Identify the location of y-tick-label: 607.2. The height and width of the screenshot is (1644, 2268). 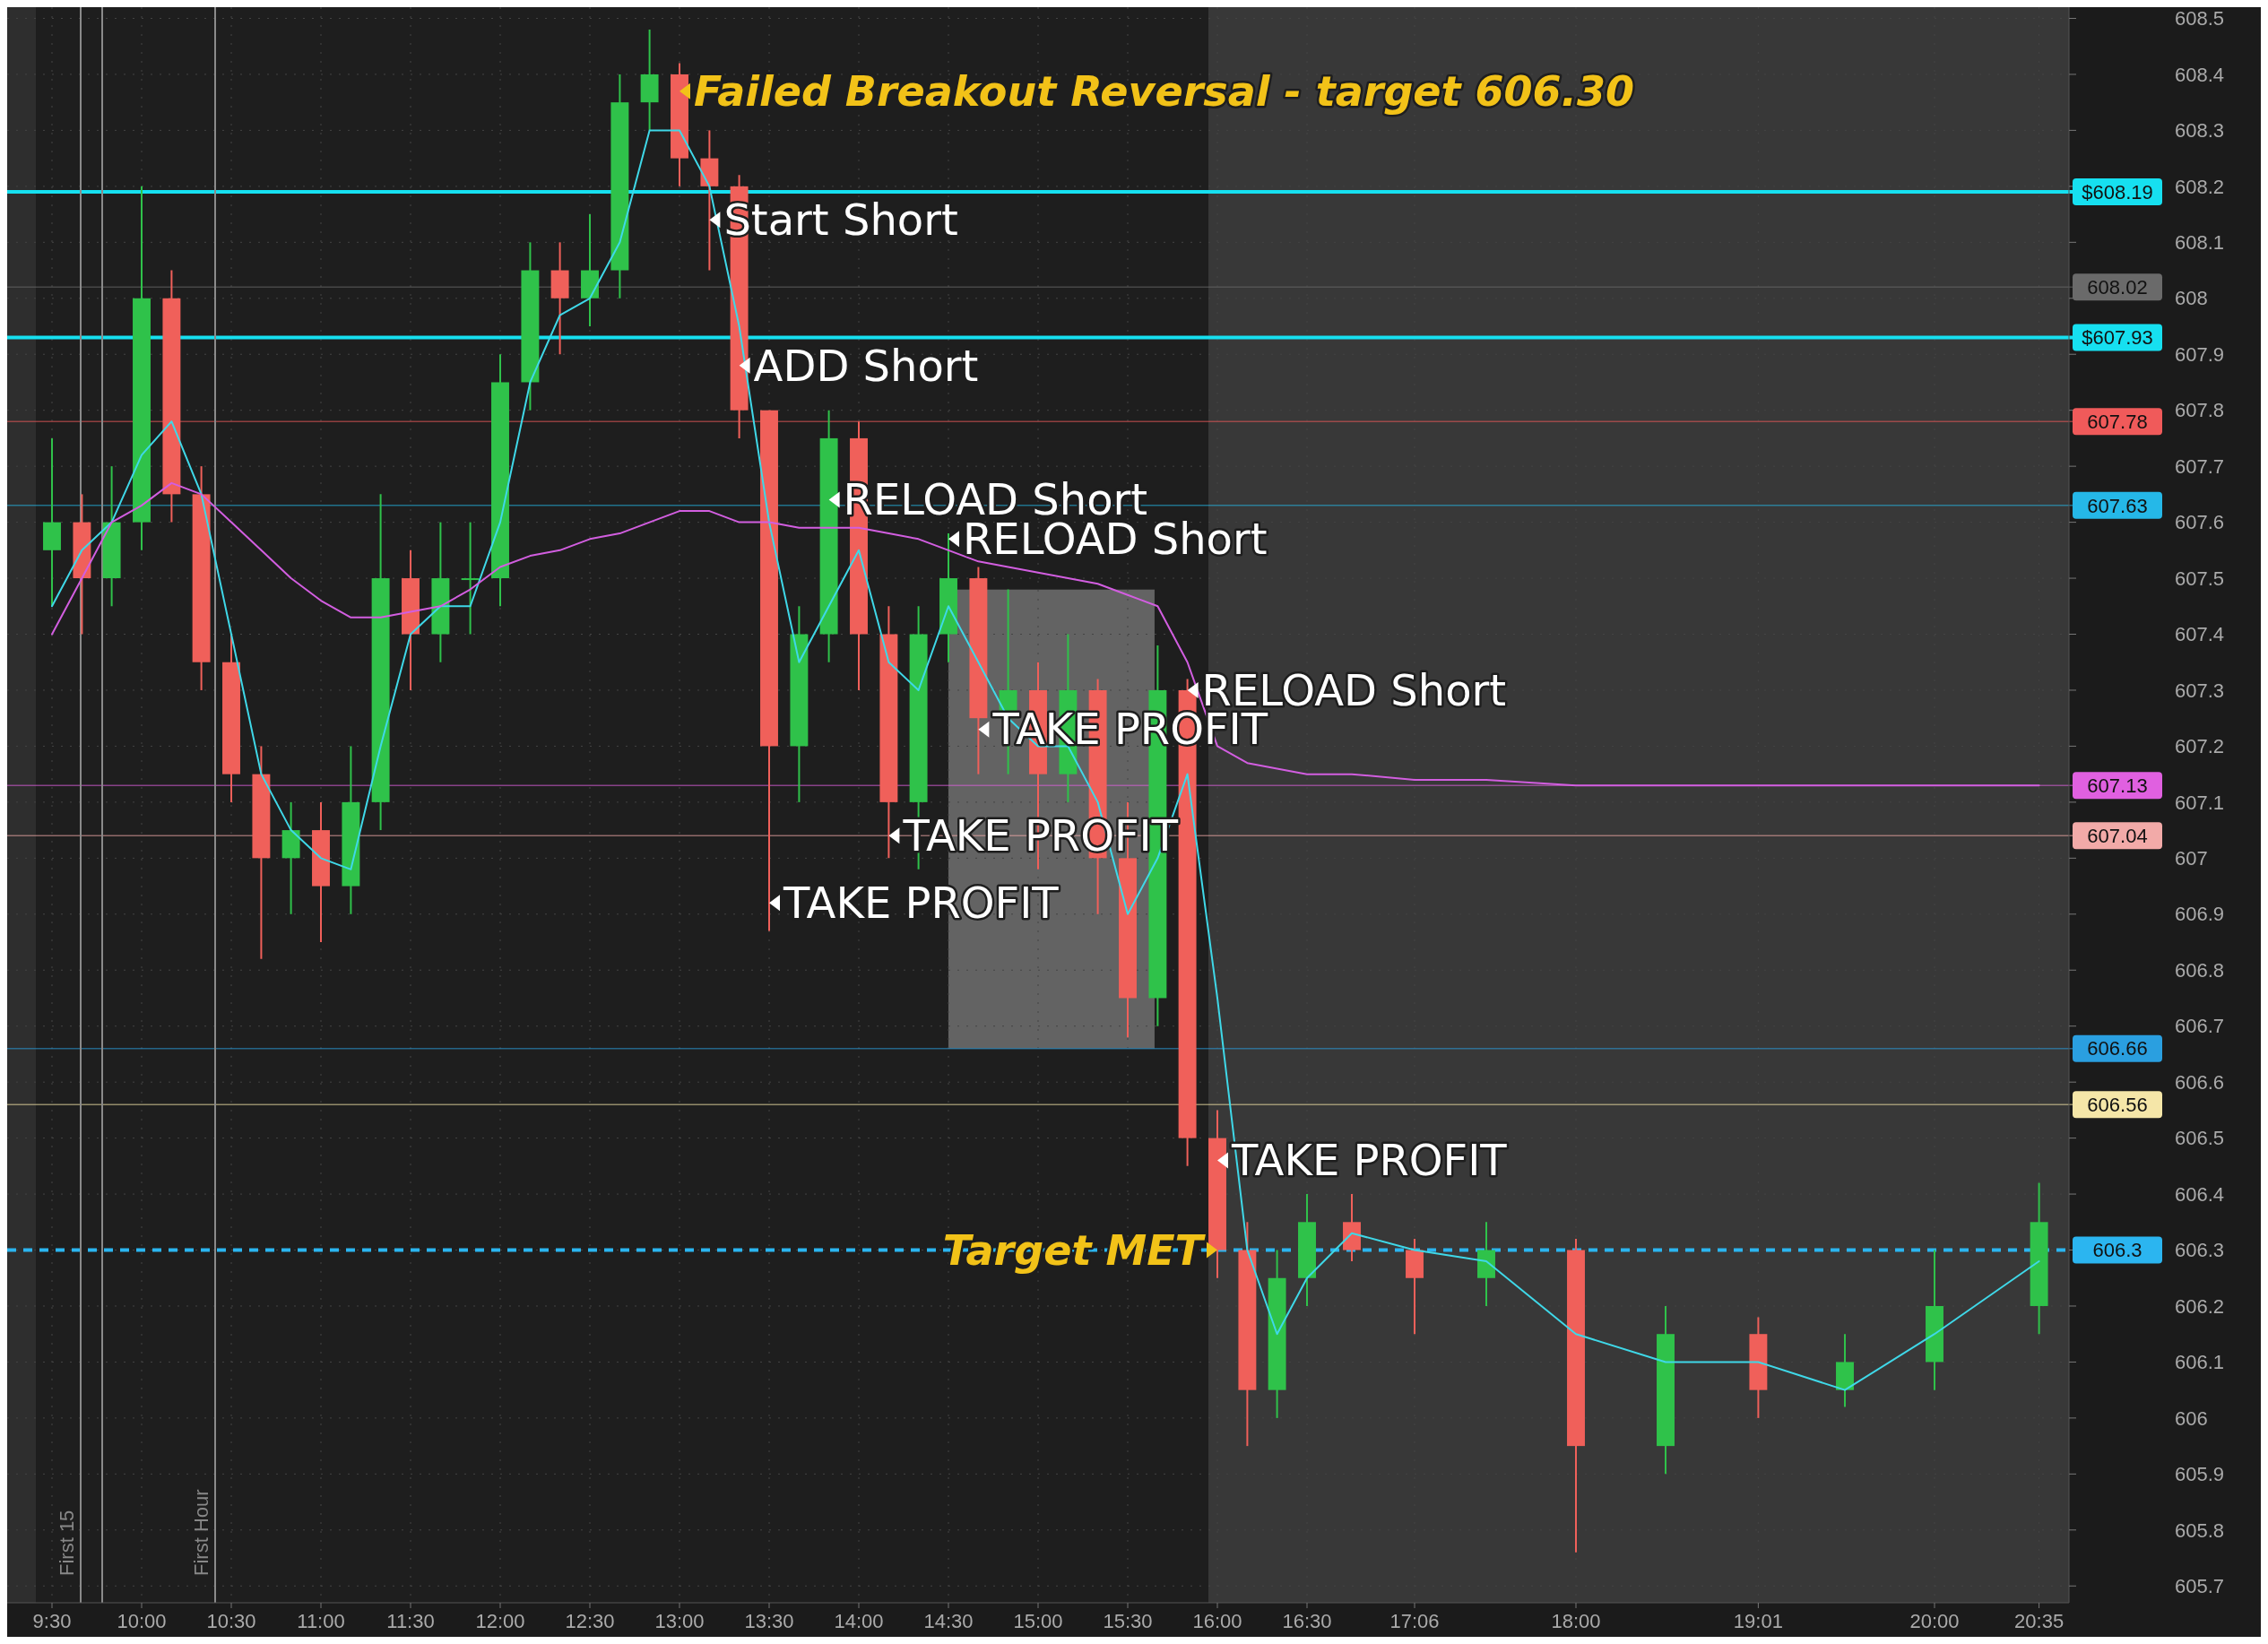
(2200, 746).